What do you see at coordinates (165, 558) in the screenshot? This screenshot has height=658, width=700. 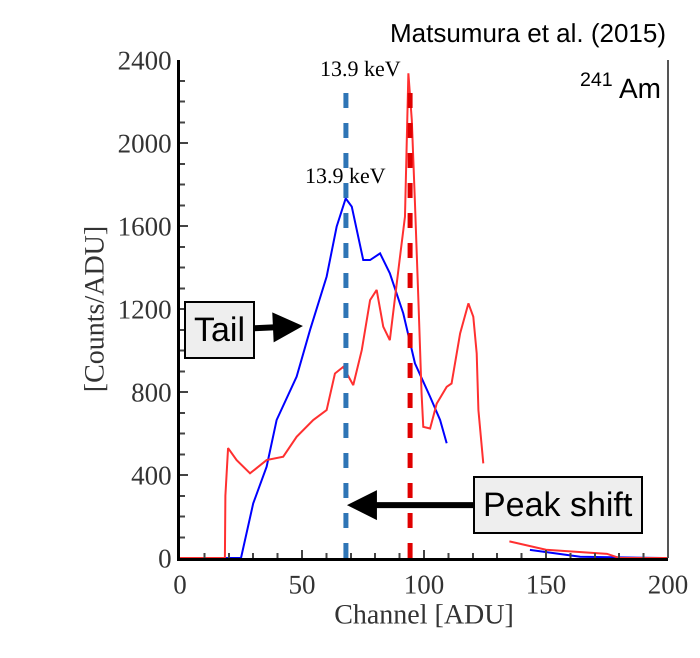 I see `y-tick-label: 0` at bounding box center [165, 558].